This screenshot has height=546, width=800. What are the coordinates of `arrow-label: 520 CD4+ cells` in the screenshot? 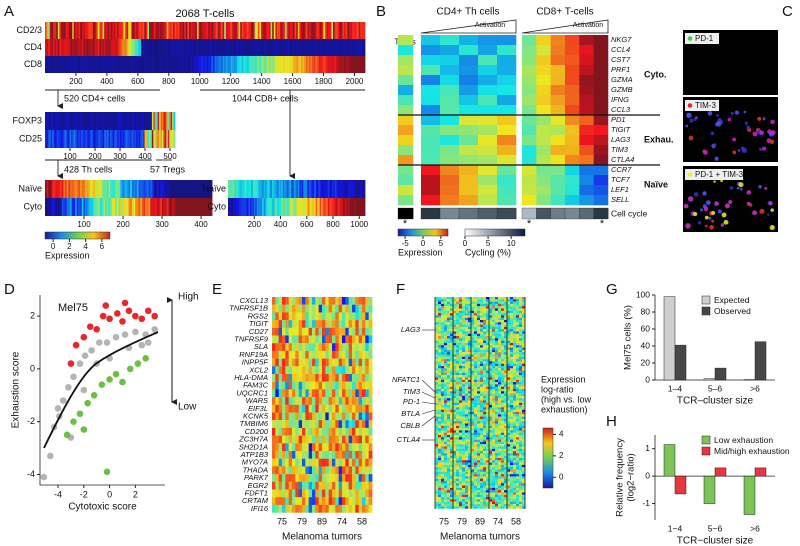 It's located at (95, 98).